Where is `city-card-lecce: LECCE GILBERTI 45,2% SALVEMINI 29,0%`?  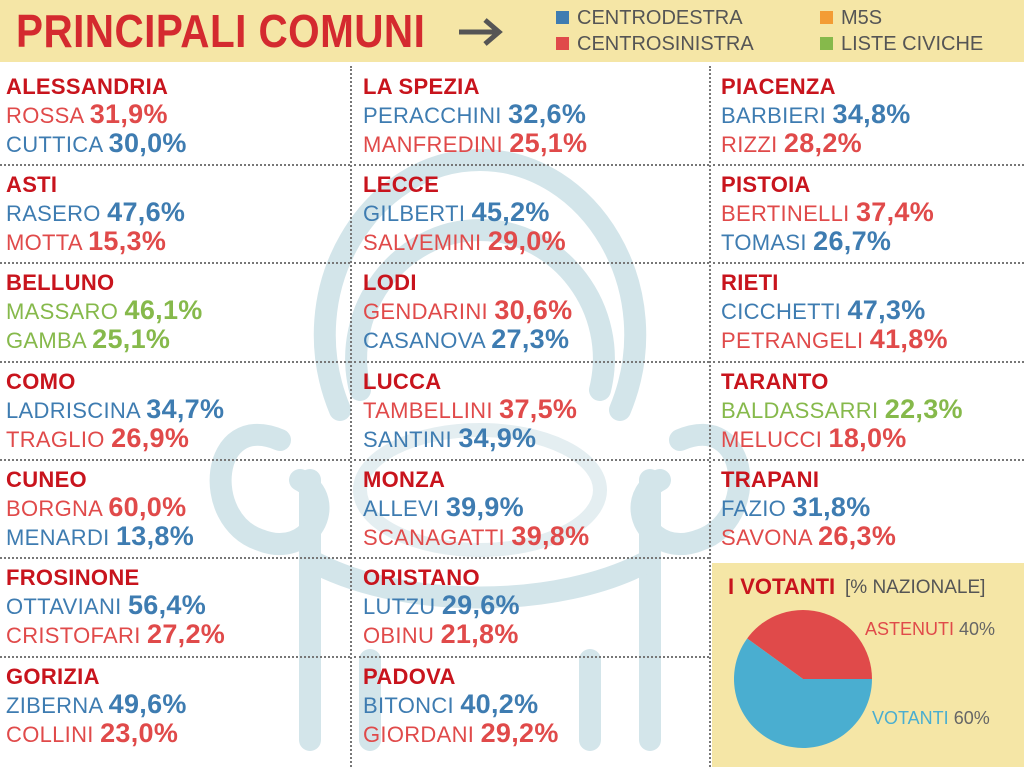 city-card-lecce: LECCE GILBERTI 45,2% SALVEMINI 29,0% is located at coordinates (533, 208).